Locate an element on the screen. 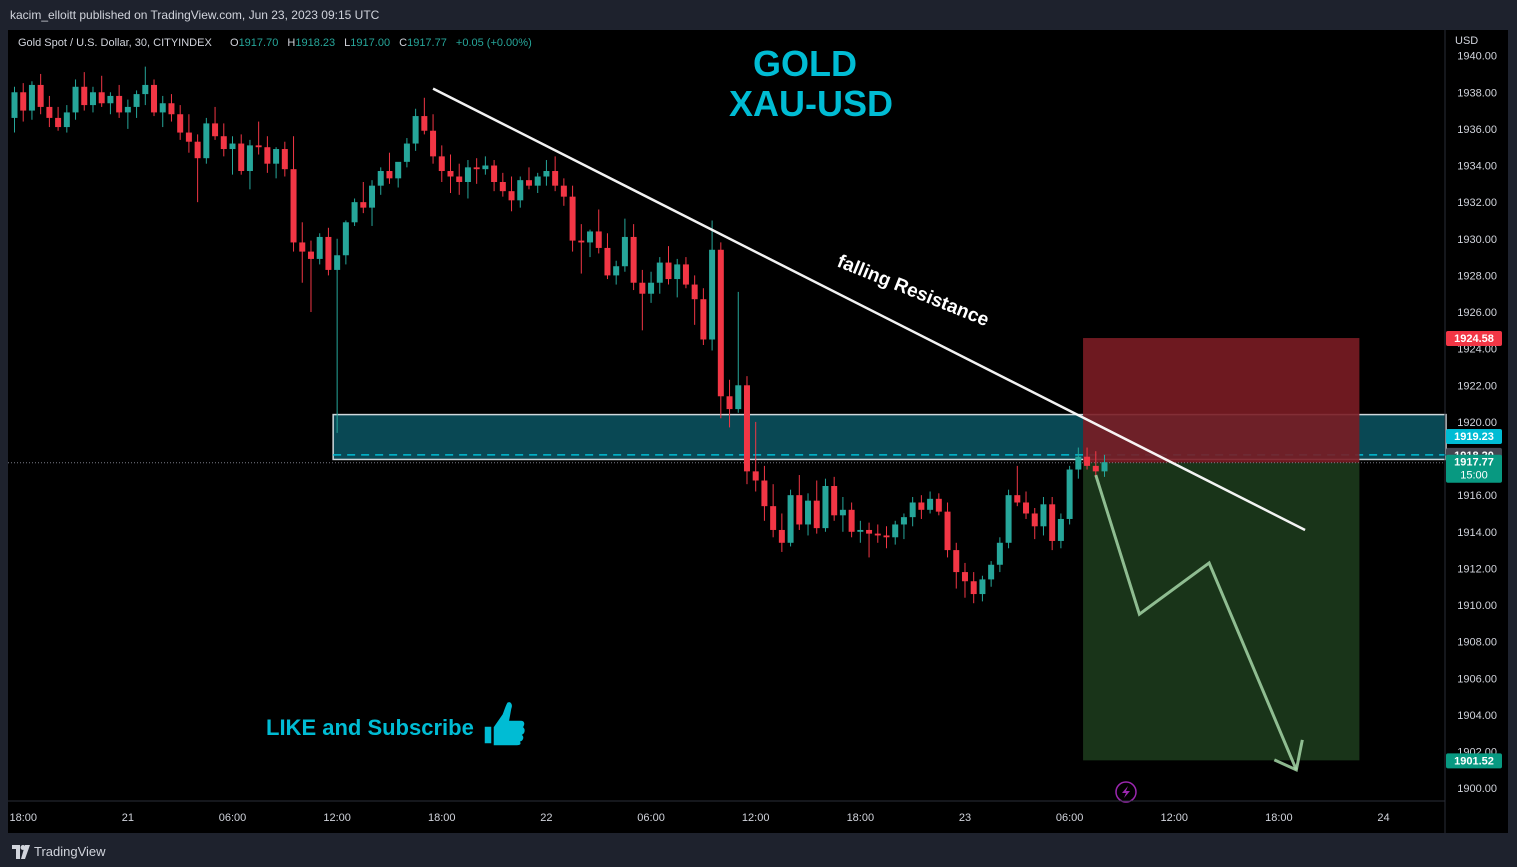 The height and width of the screenshot is (867, 1517). stop-zone is located at coordinates (1221, 400).